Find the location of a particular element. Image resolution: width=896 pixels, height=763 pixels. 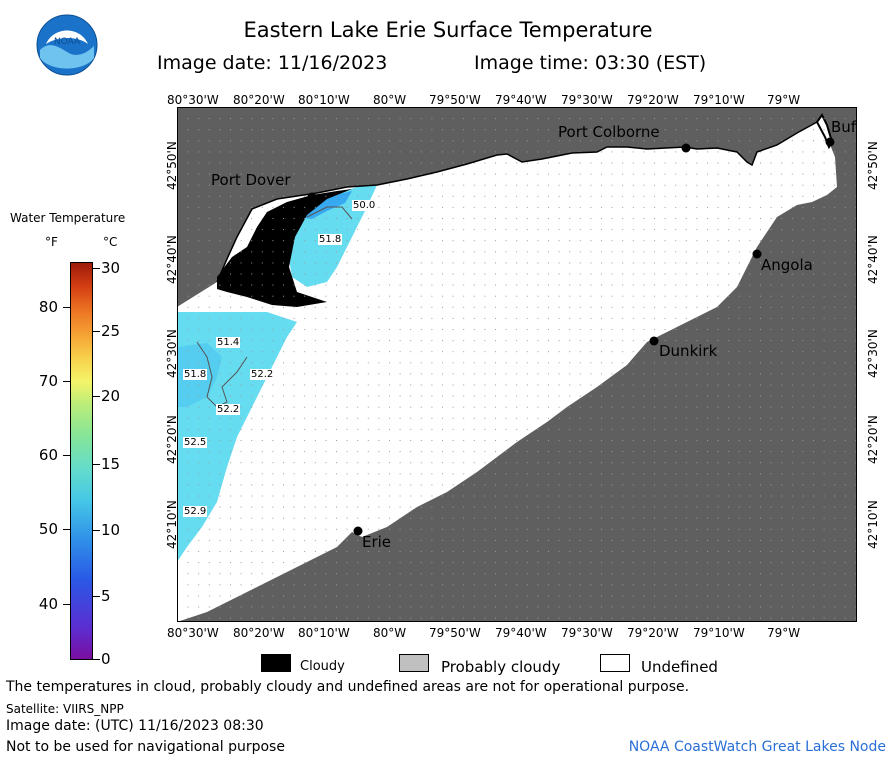

lon-label-top: 79°40'W is located at coordinates (521, 100).